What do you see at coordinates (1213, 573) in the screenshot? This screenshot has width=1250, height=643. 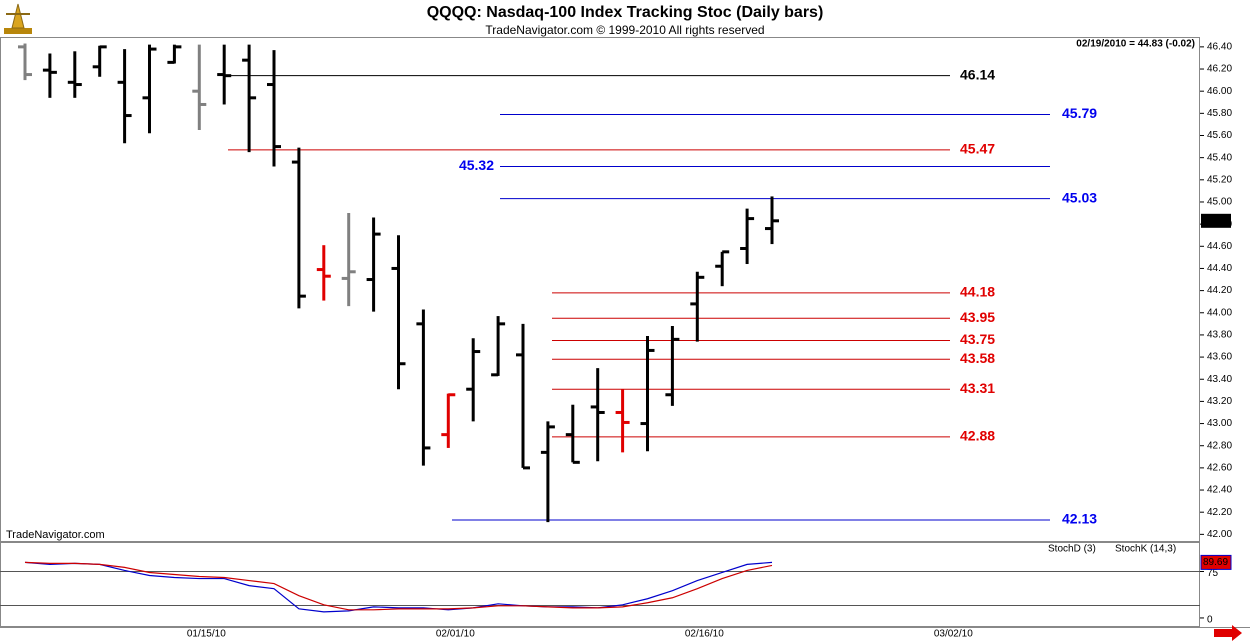 I see `y-tick-label: 75` at bounding box center [1213, 573].